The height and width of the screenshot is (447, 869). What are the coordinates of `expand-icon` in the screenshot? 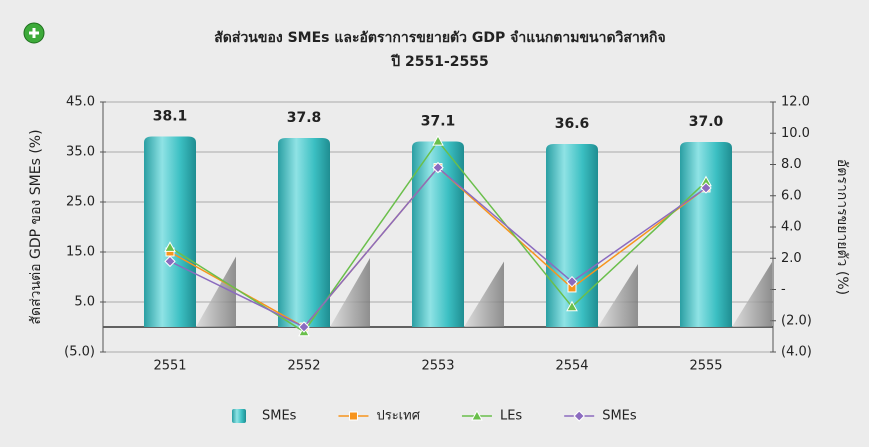 It's located at (34, 33).